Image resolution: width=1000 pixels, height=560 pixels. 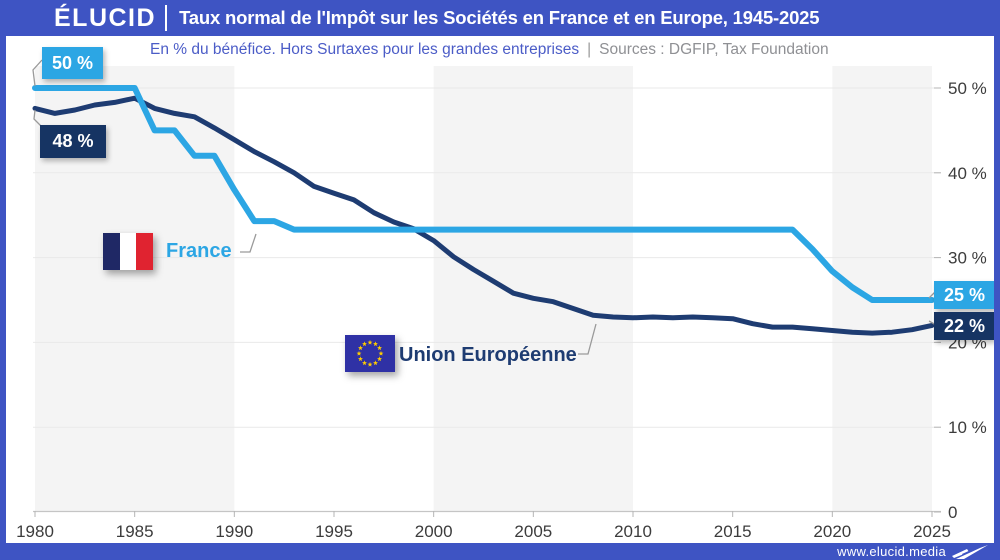 What do you see at coordinates (128, 251) in the screenshot?
I see `france-flag-icon` at bounding box center [128, 251].